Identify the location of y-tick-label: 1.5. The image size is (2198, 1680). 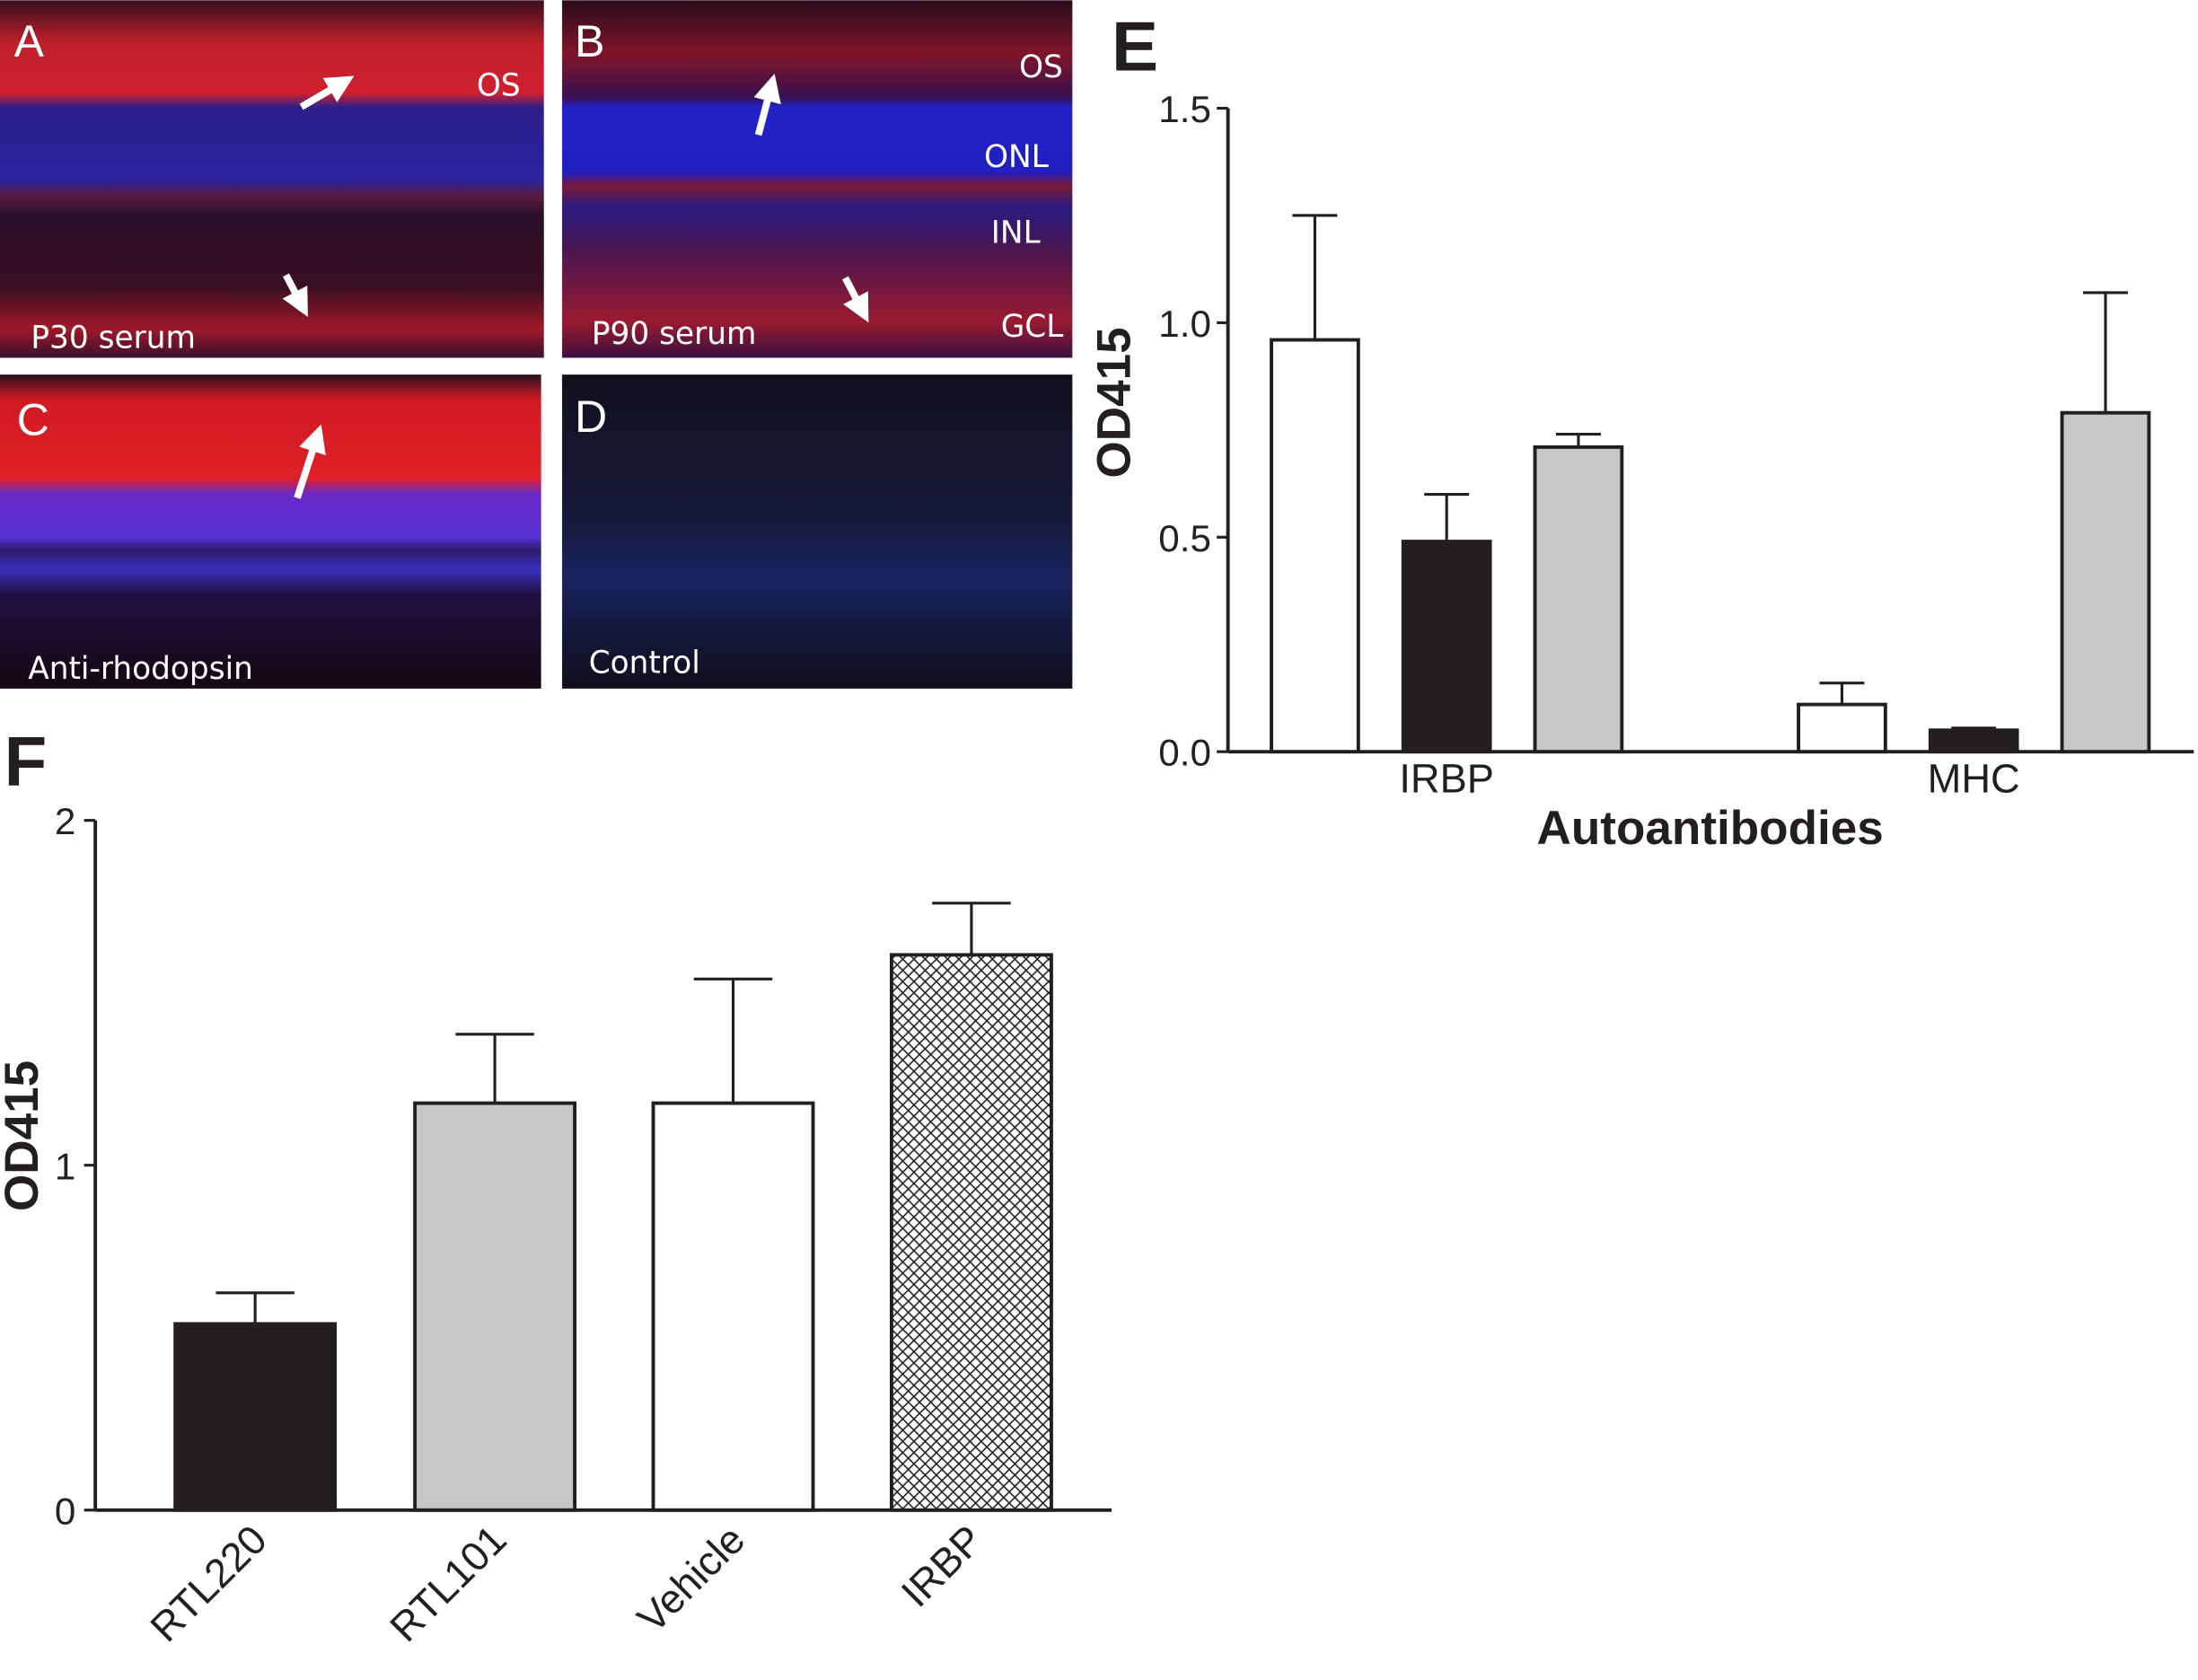
(1184, 109).